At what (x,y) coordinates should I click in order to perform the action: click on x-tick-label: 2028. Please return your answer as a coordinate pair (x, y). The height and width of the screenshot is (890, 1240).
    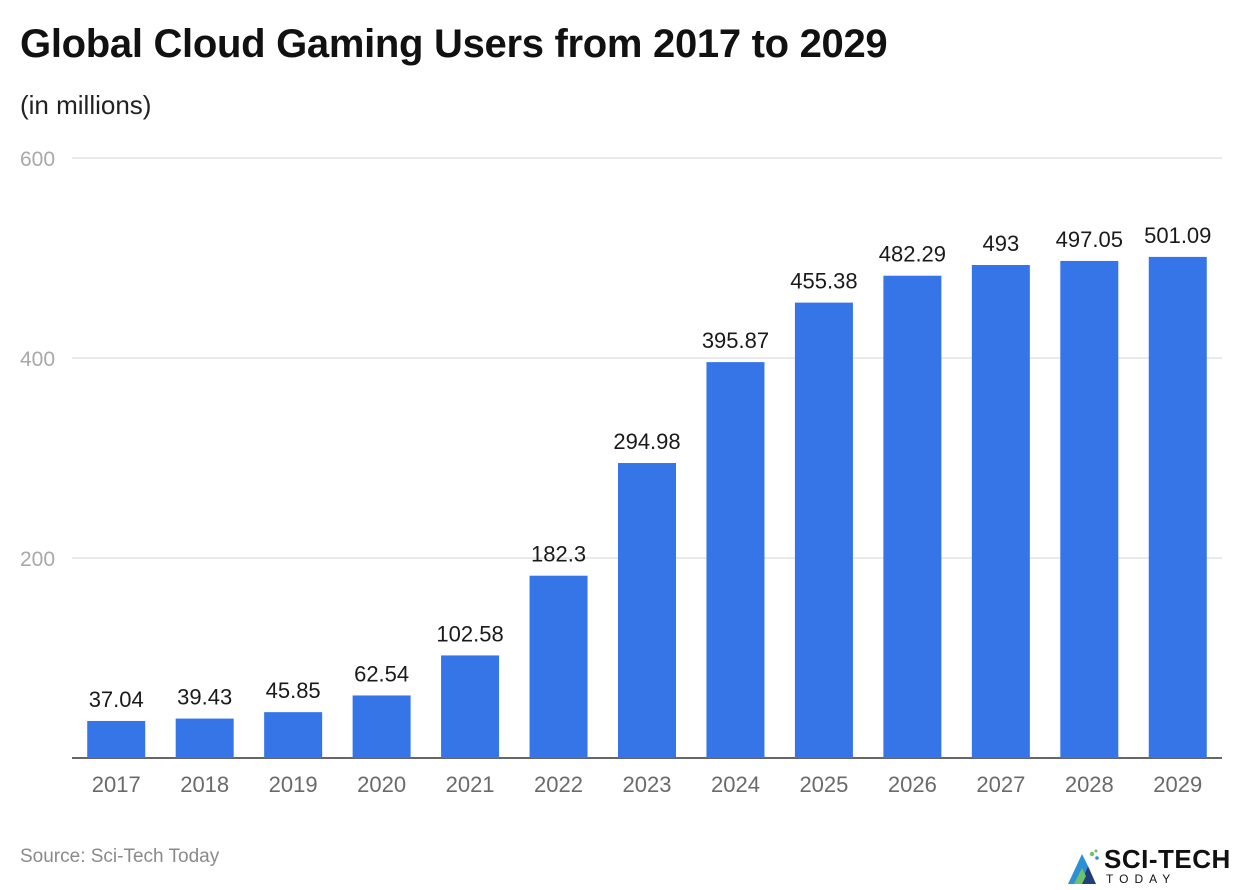
    Looking at the image, I should click on (1089, 784).